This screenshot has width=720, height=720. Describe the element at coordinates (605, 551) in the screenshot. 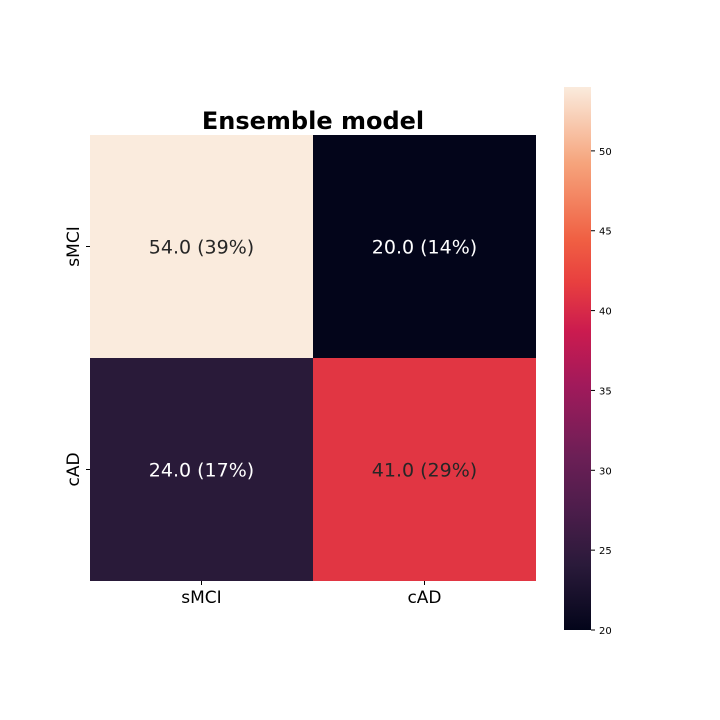

I see `colorbar-tick-label: 25` at that location.